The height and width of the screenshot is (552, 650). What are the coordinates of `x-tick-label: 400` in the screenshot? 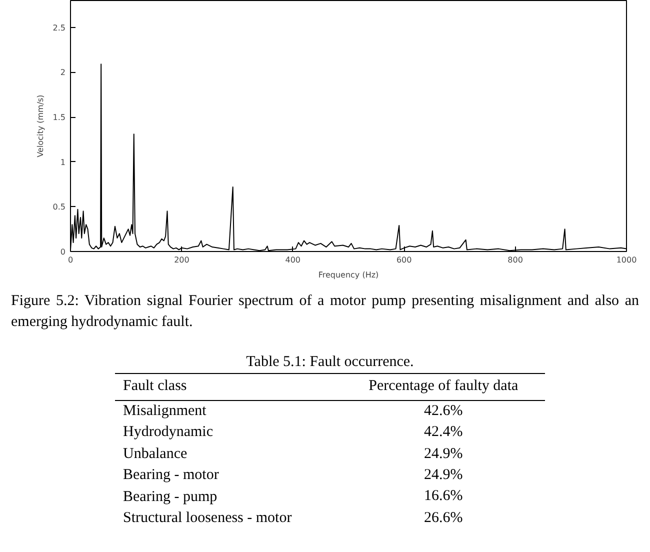 It's located at (293, 260).